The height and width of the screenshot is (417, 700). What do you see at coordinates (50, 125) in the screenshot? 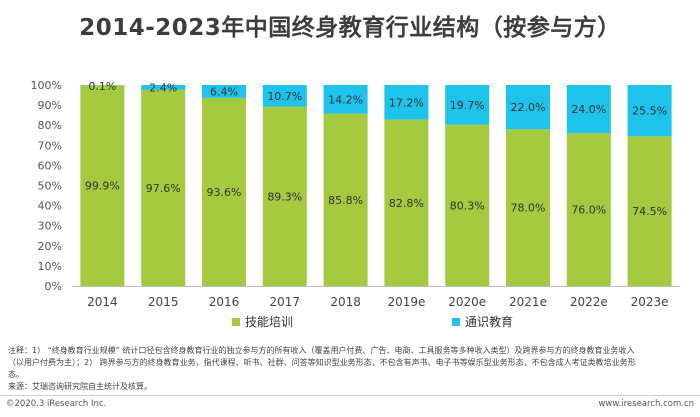
I see `y-tick-label: 80%` at bounding box center [50, 125].